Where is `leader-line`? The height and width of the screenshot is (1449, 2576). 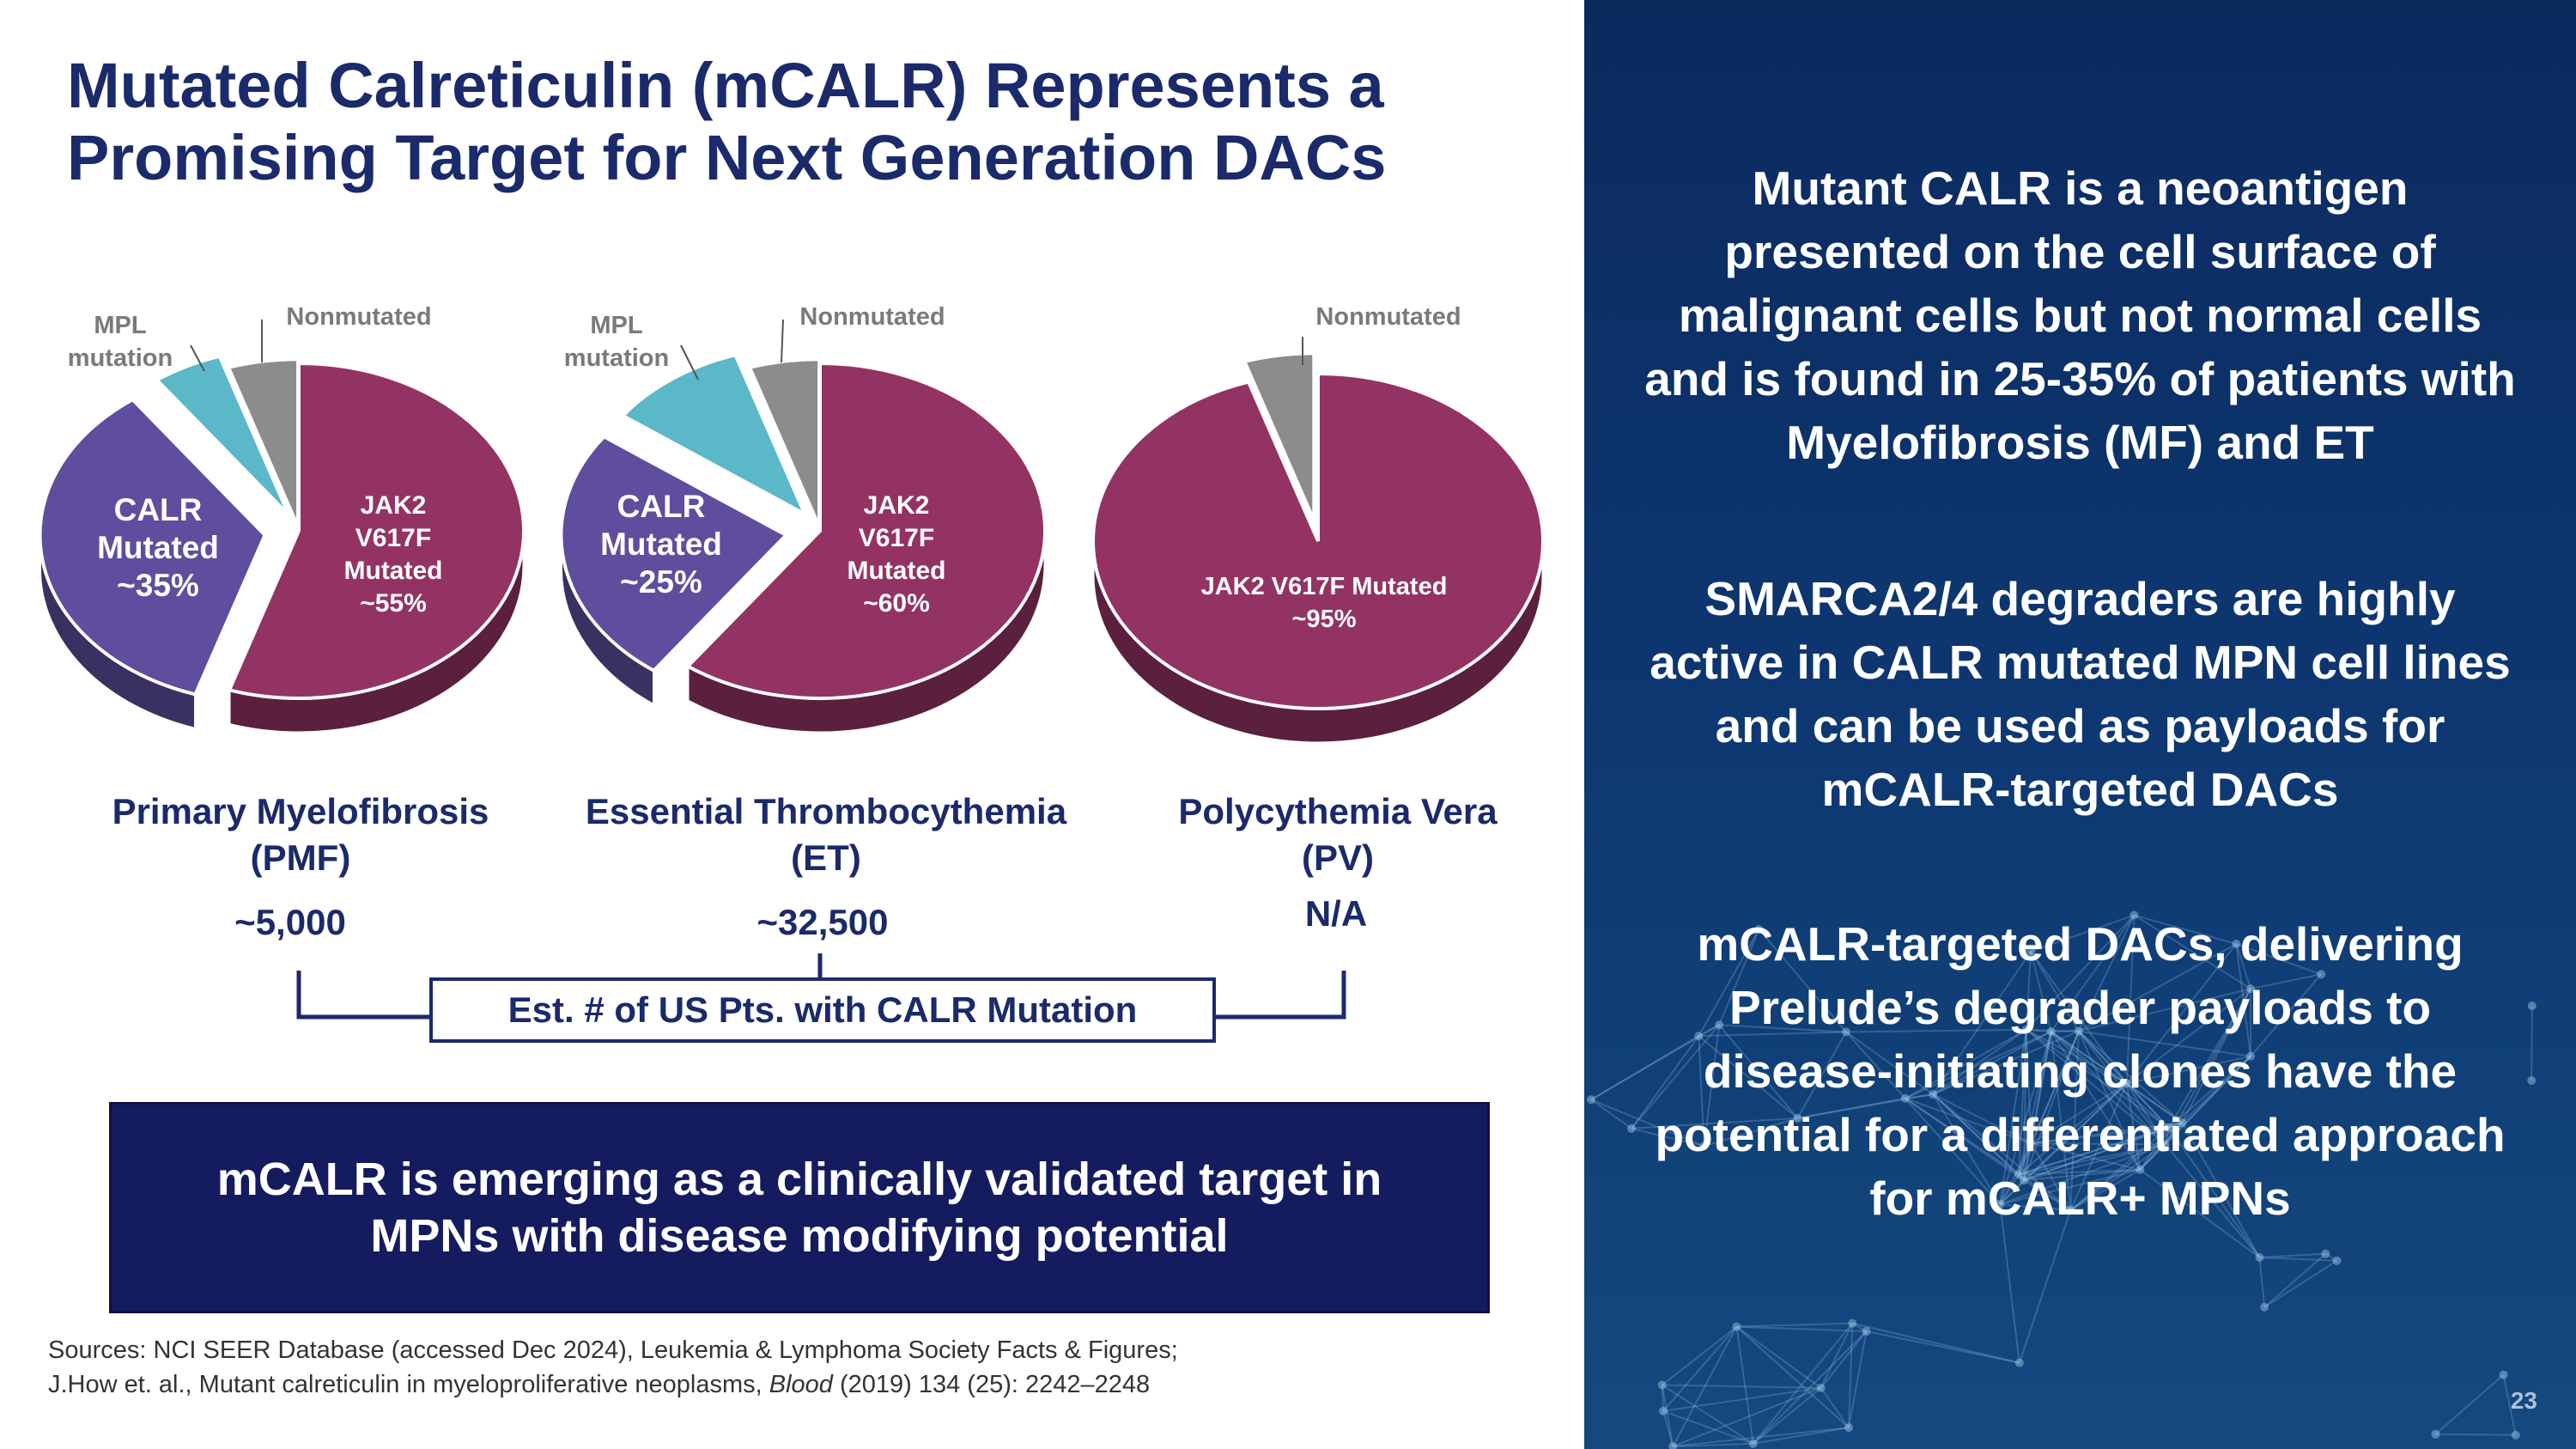 leader-line is located at coordinates (782, 341).